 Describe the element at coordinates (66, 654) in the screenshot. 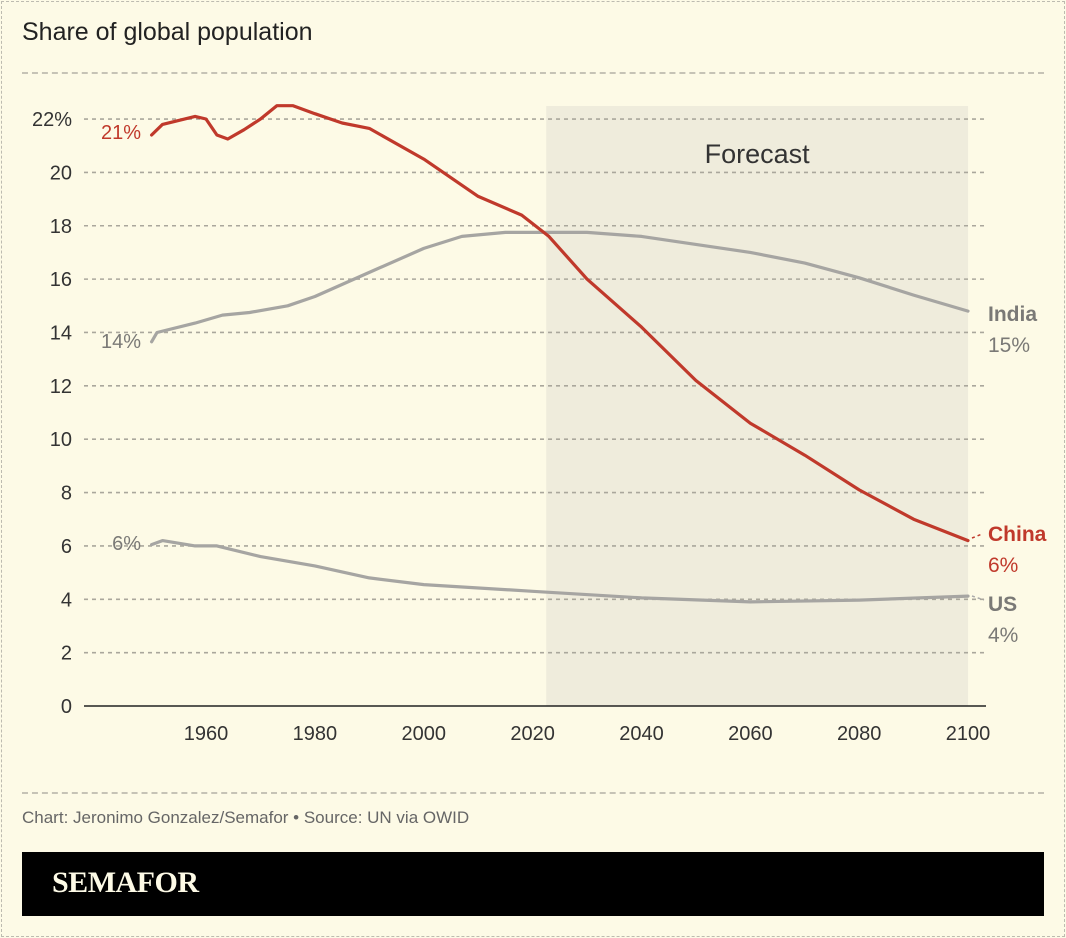

I see `y-tick-label: 2` at that location.